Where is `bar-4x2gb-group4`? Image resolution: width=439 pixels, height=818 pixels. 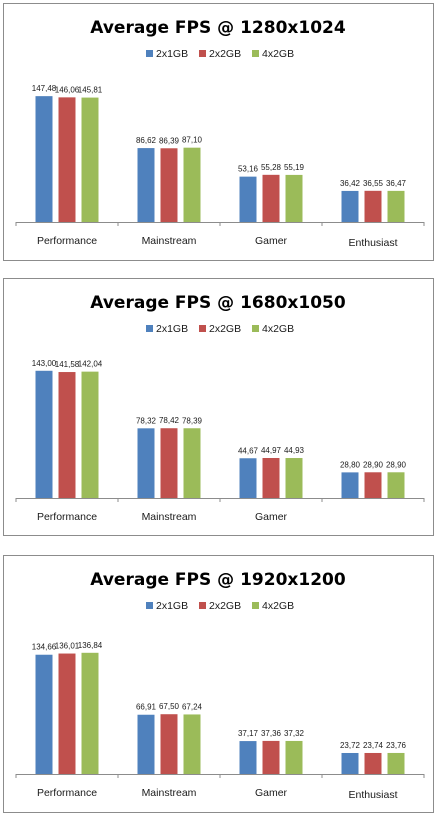 bar-4x2gb-group4 is located at coordinates (396, 485).